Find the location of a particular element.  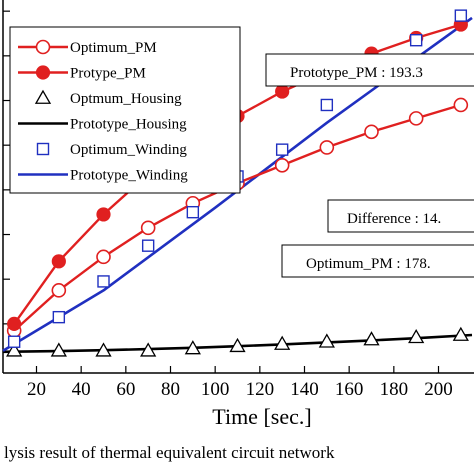

legend-entry-optimum-winding: Optimum_Winding is located at coordinates (111, 150).